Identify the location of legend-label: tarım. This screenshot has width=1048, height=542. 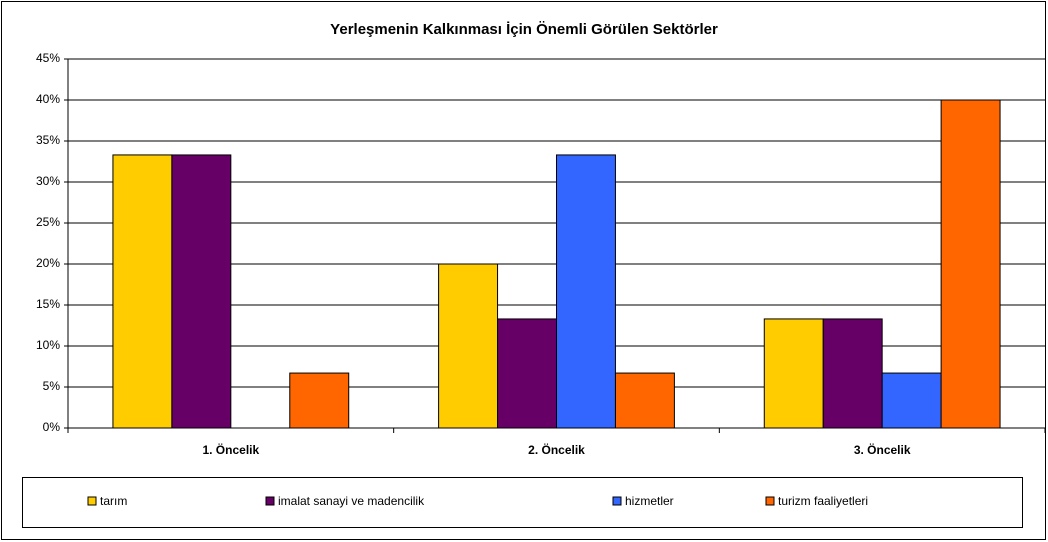
(113, 501).